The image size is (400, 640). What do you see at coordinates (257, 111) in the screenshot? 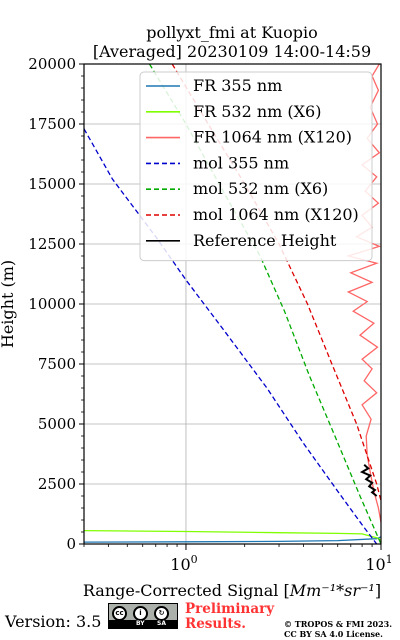
I see `legend-label-1: FR 532 nm (X6)` at bounding box center [257, 111].